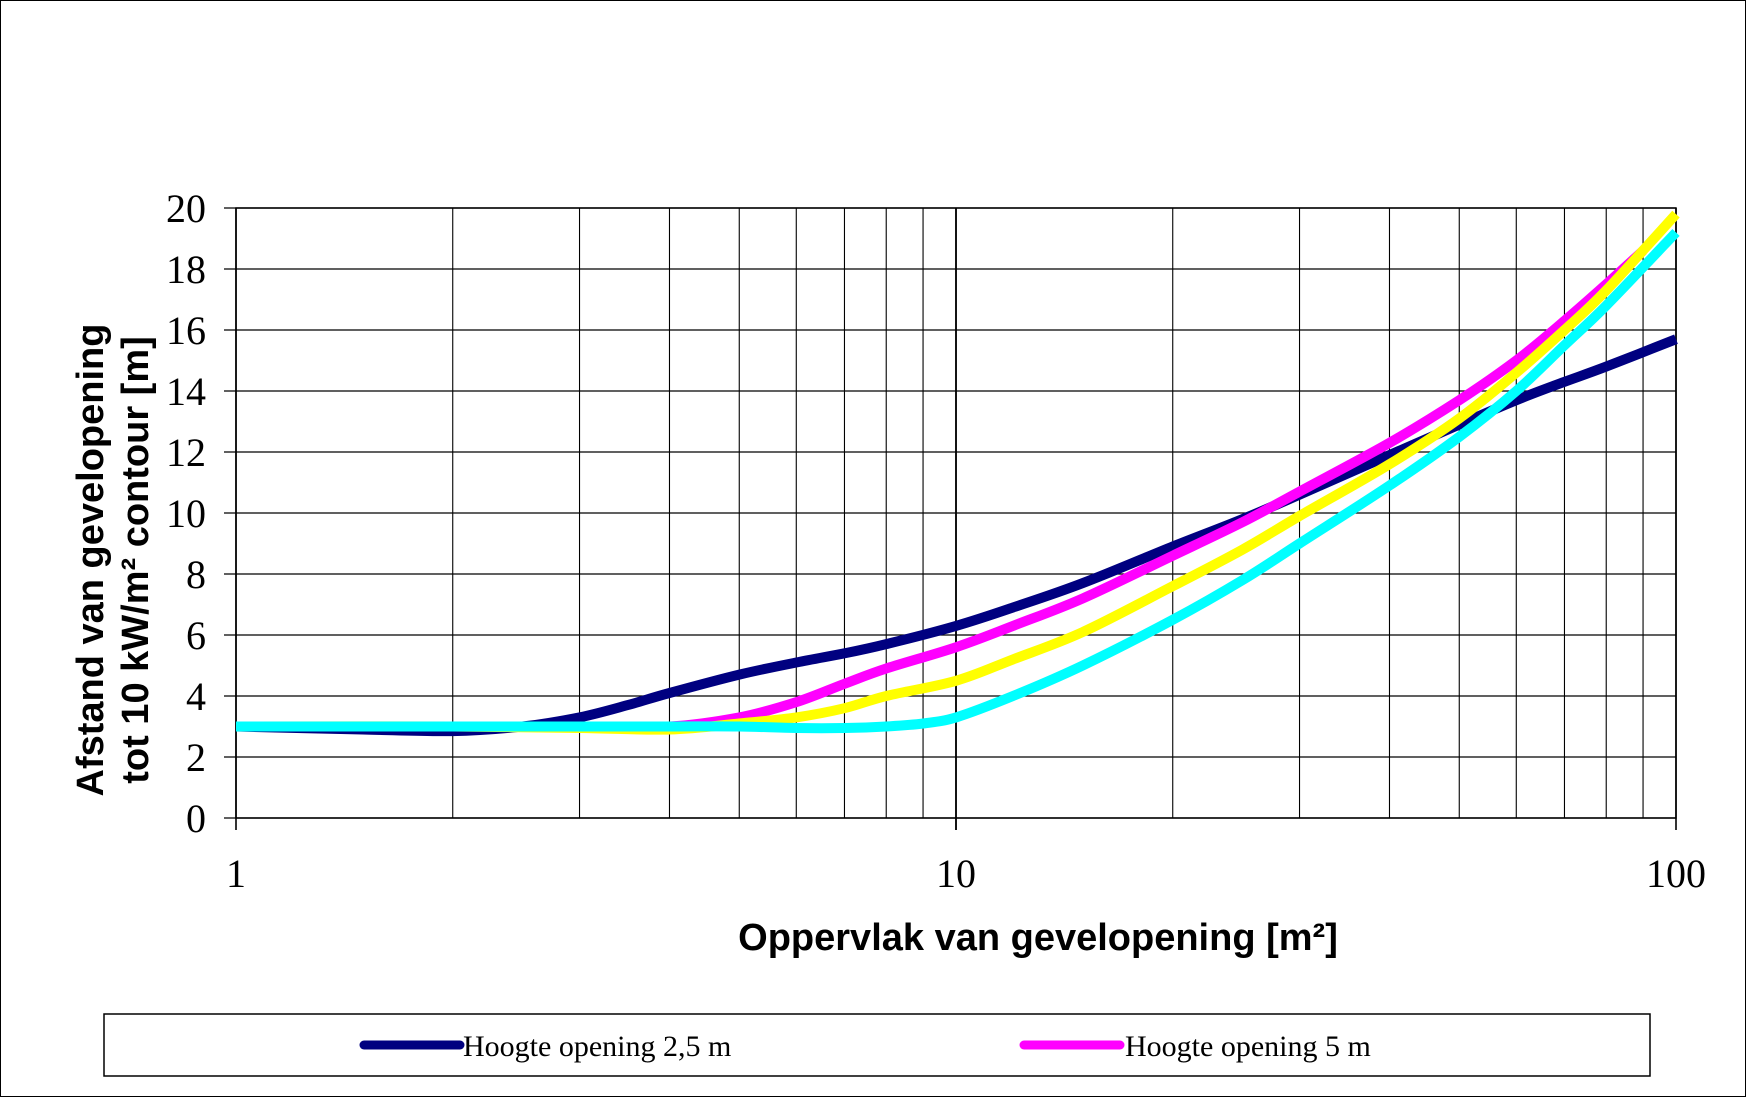 The image size is (1746, 1097). Describe the element at coordinates (196, 574) in the screenshot. I see `y-tick-label-8: 8` at that location.